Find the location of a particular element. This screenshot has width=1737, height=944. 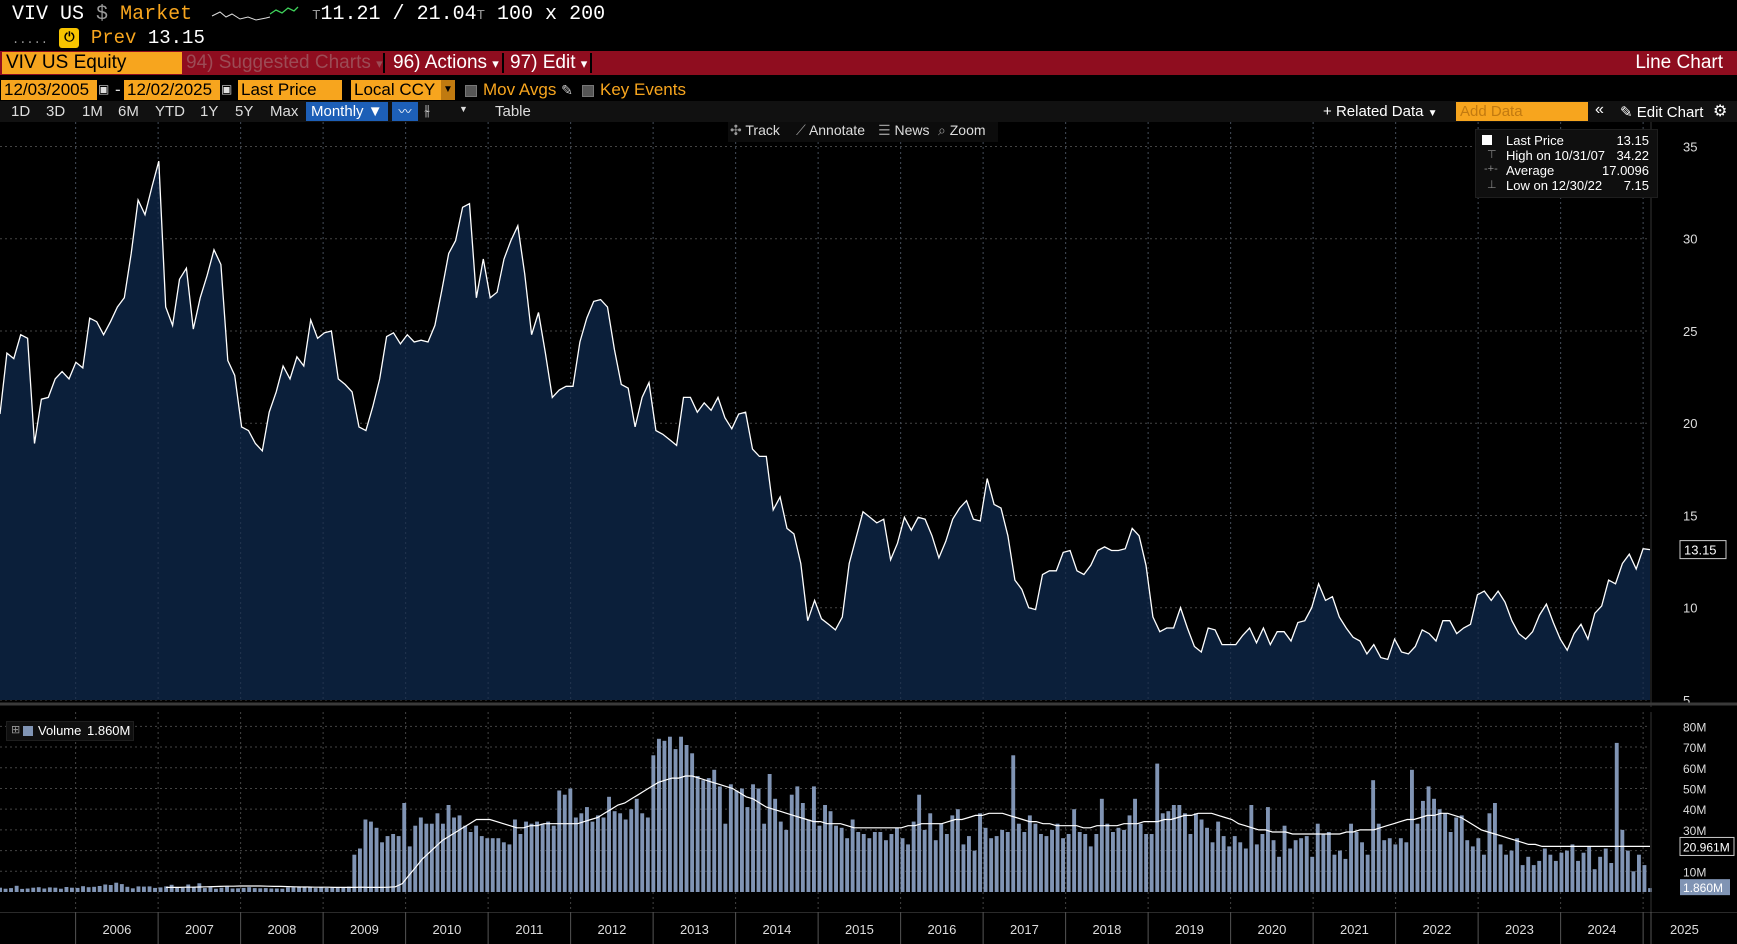

suggested-charts-num: 94) is located at coordinates (200, 62).